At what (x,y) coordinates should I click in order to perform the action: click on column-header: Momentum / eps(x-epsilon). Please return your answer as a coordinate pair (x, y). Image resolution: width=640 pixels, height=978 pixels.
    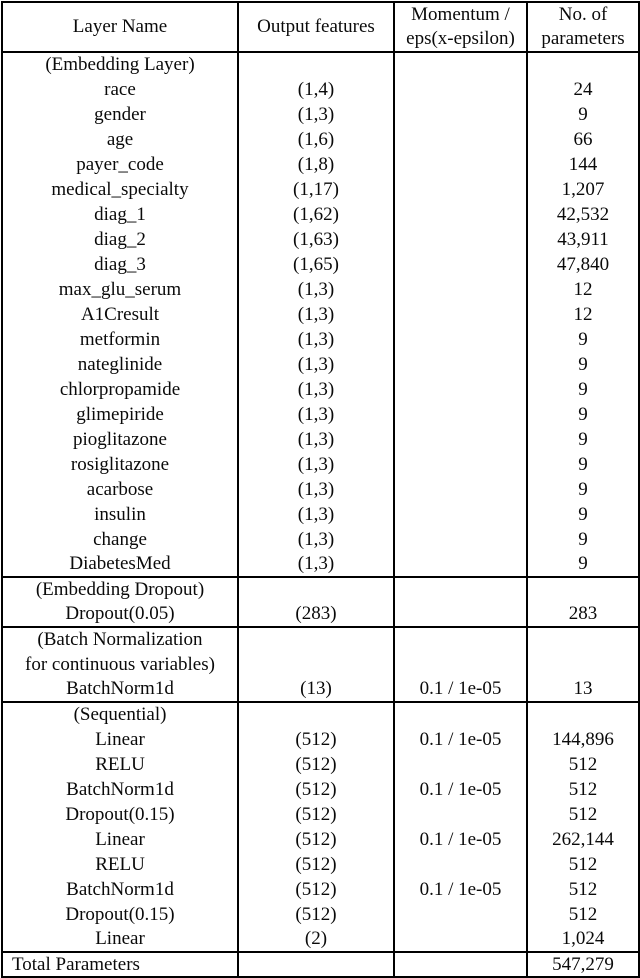
    Looking at the image, I should click on (460, 27).